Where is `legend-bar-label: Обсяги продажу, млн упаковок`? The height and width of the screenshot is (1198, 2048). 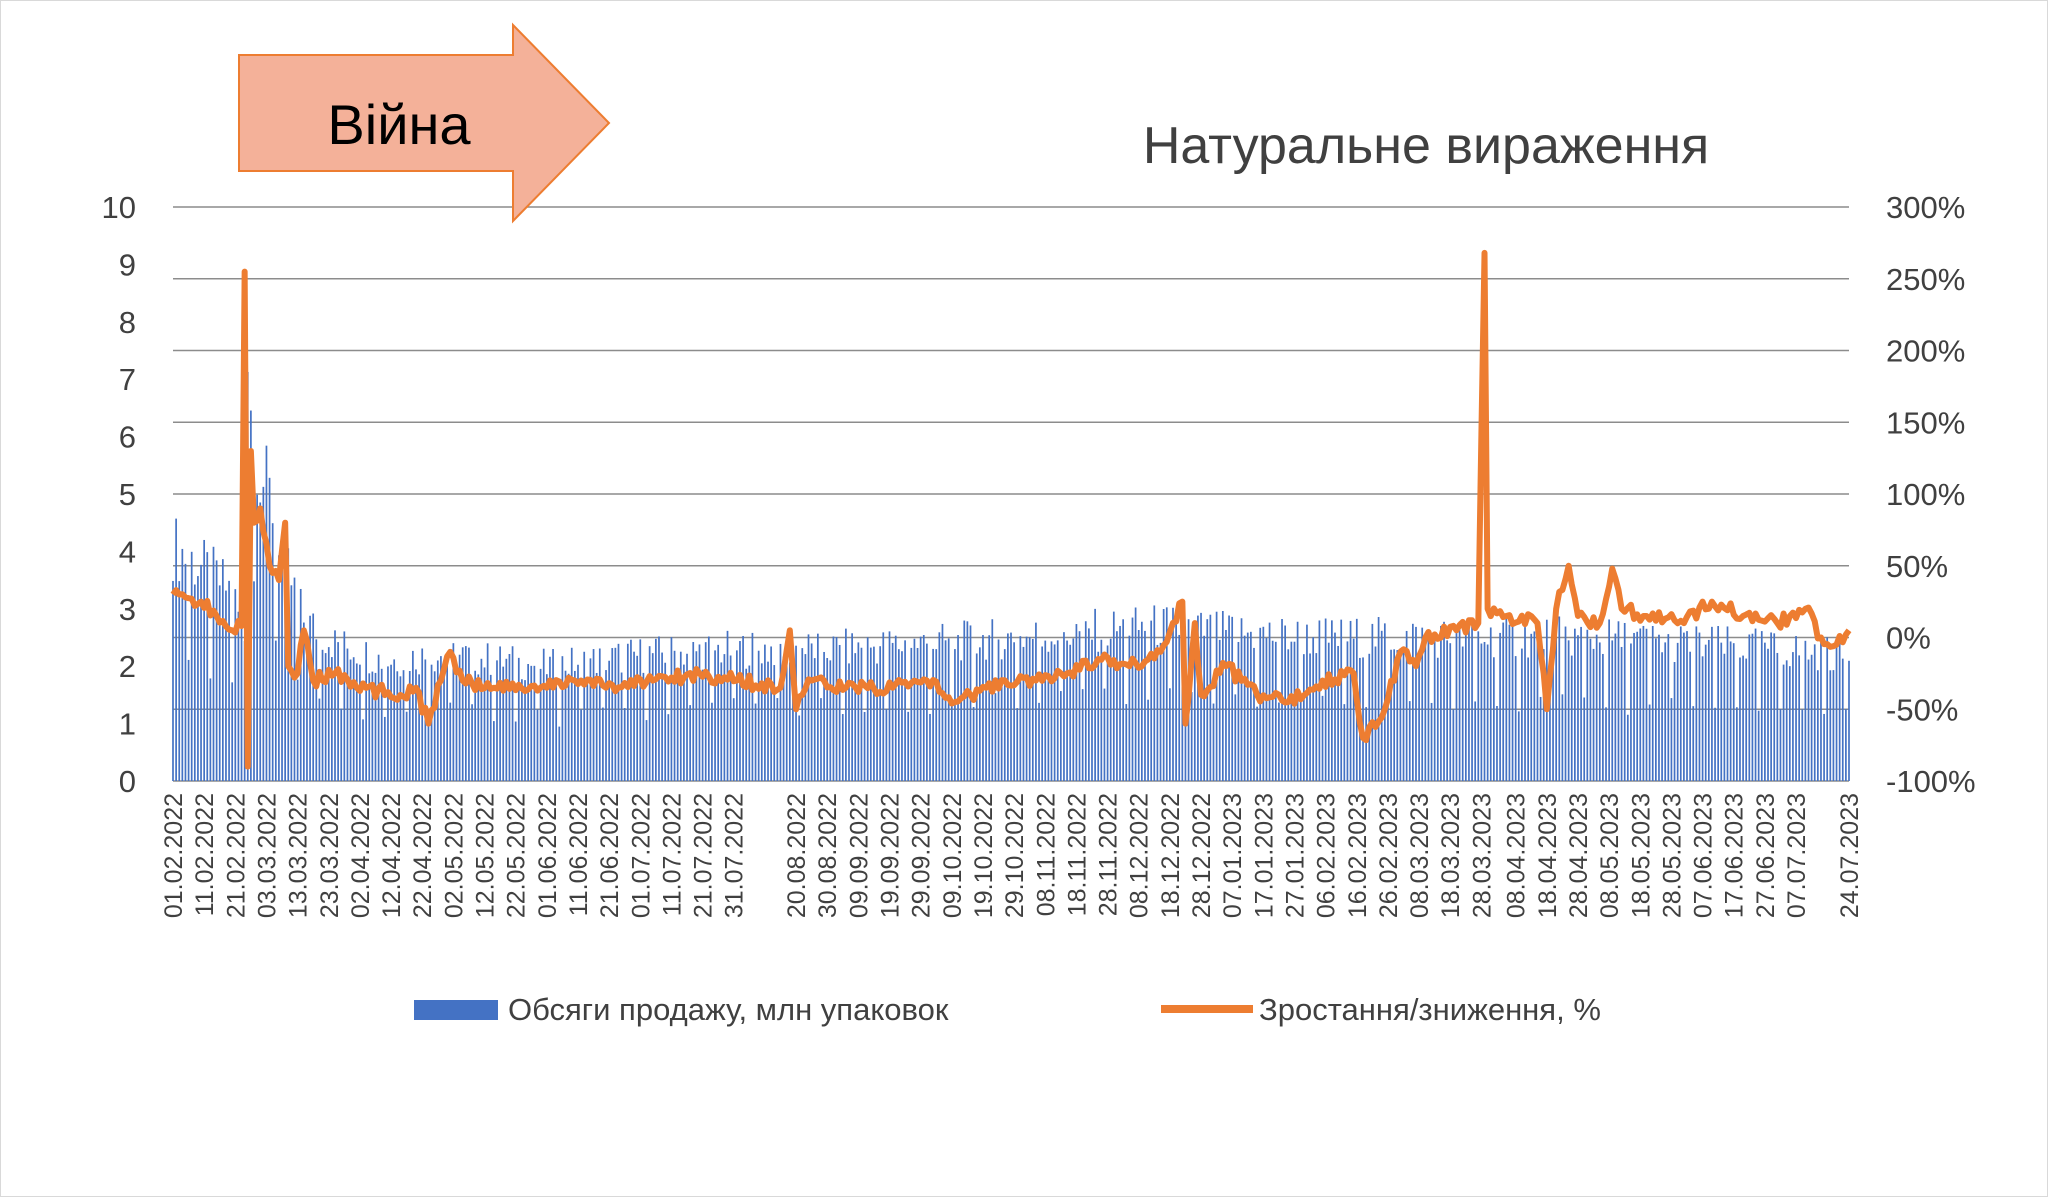 legend-bar-label: Обсяги продажу, млн упаковок is located at coordinates (728, 1009).